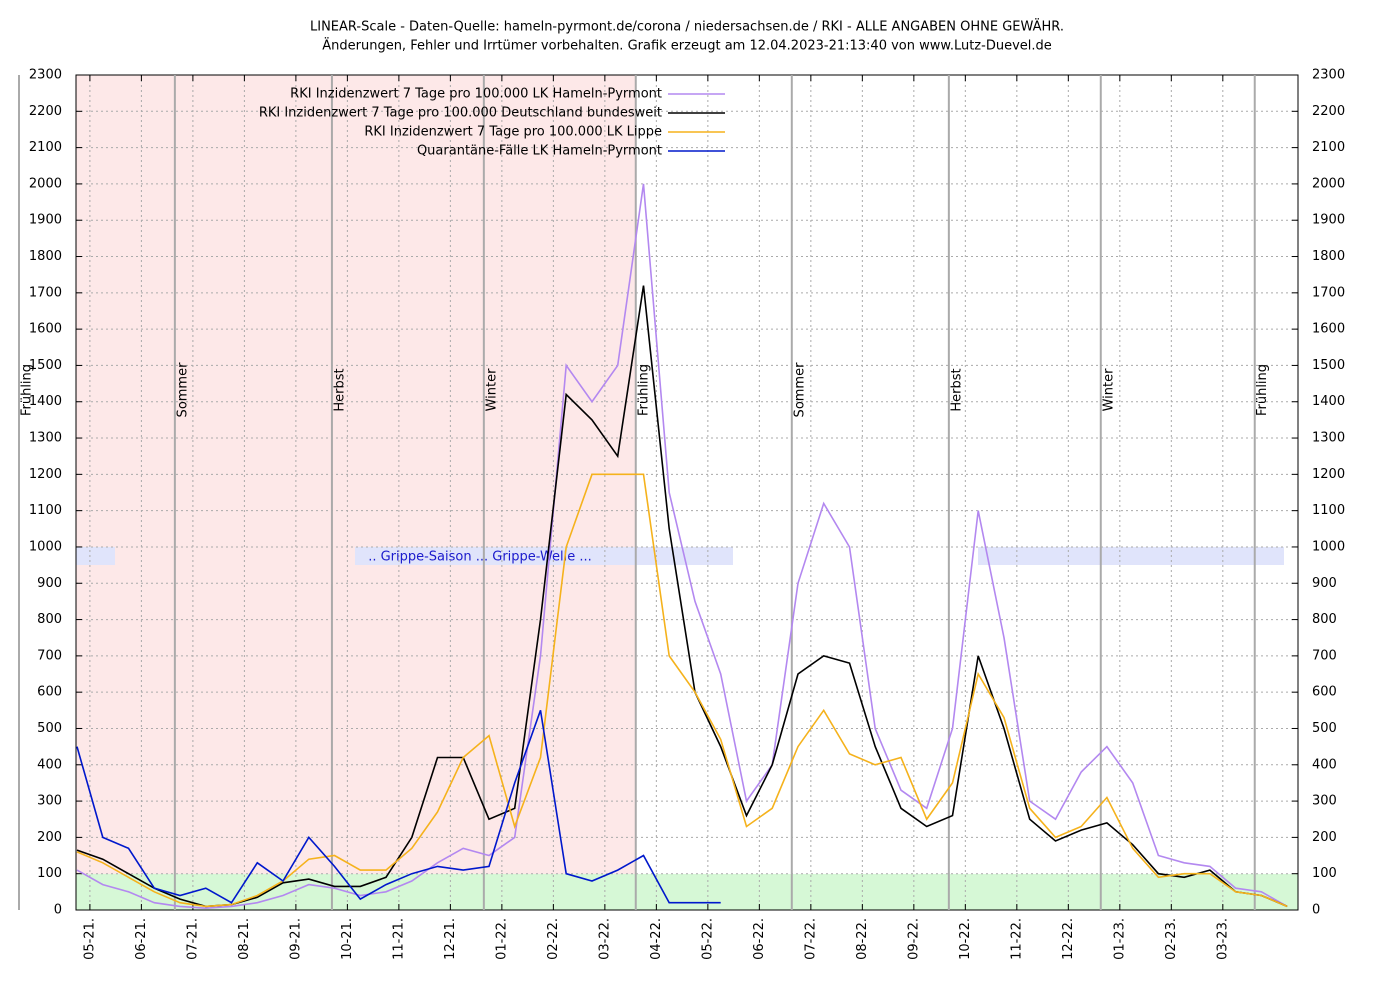 The width and height of the screenshot is (1400, 1000). I want to click on x-tick-label: 02-23., so click(1171, 939).